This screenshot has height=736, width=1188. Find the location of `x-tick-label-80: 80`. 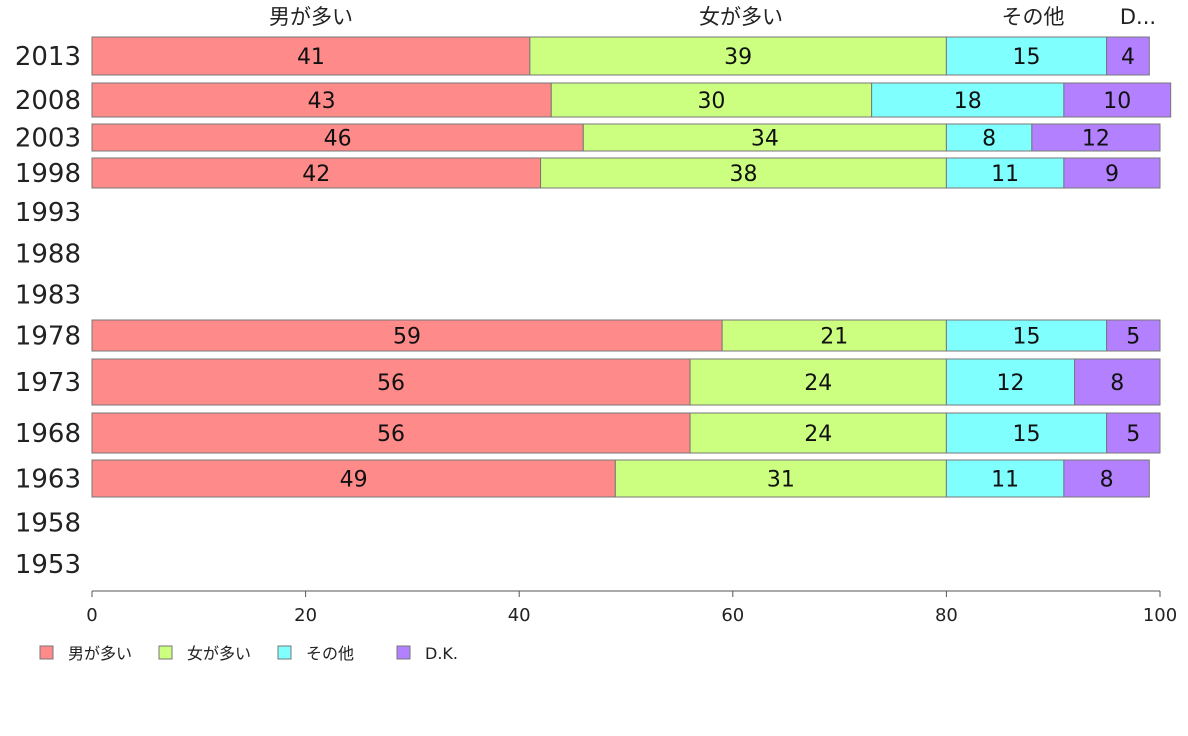

x-tick-label-80: 80 is located at coordinates (946, 615).